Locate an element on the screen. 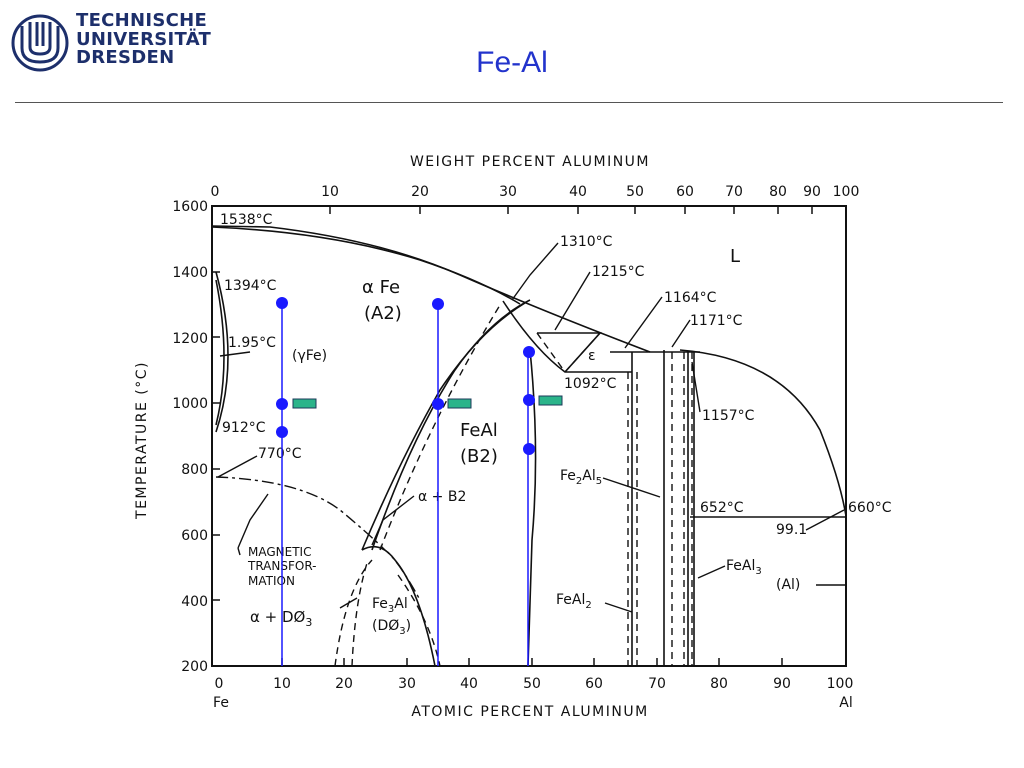 Image resolution: width=1024 pixels, height=768 pixels. label-660: 660°C is located at coordinates (870, 508).